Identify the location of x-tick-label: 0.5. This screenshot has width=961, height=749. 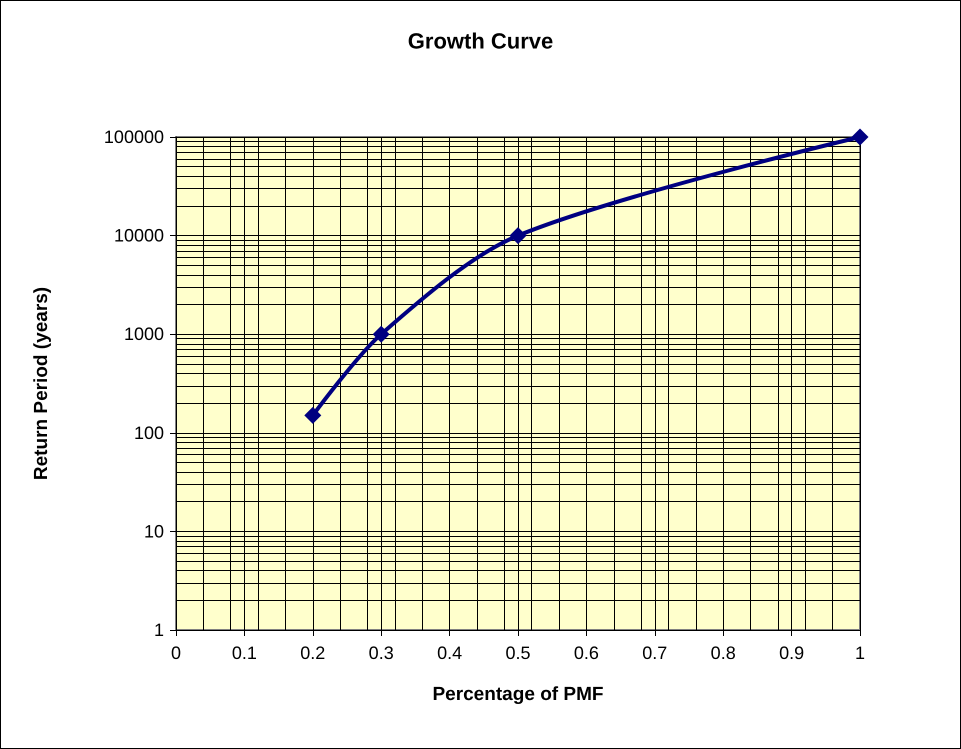
(518, 653).